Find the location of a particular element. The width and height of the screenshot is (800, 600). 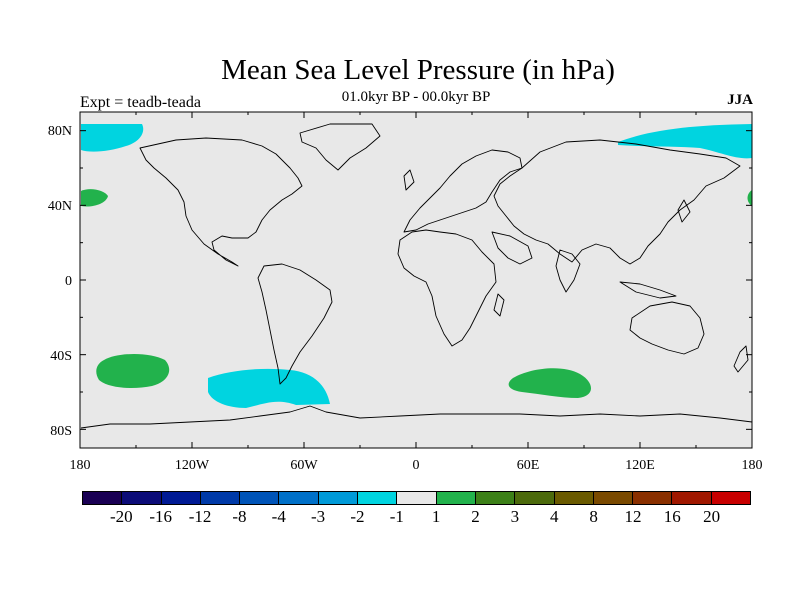

colorbar-label: 8 is located at coordinates (593, 516).